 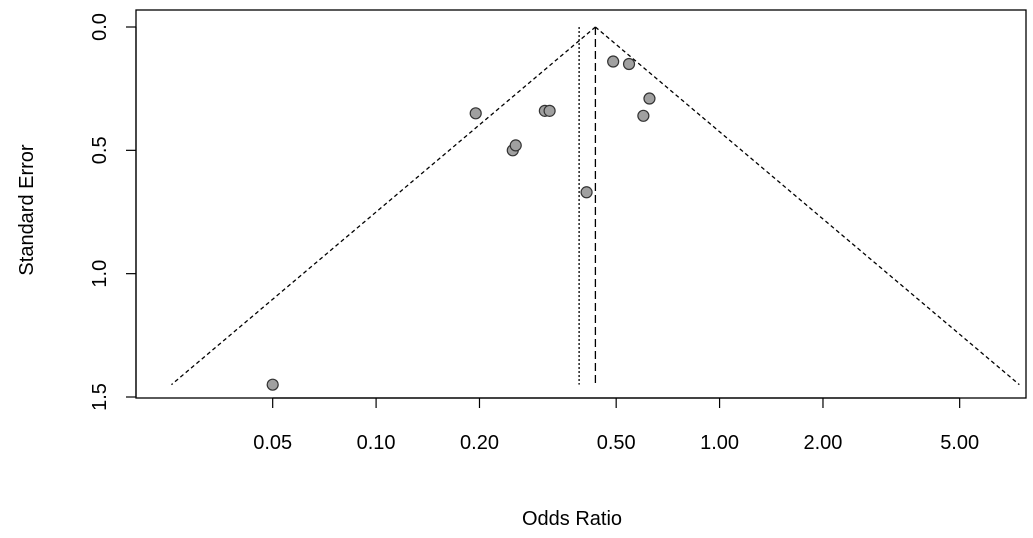 What do you see at coordinates (616, 443) in the screenshot?
I see `x-tick-label: 0.50` at bounding box center [616, 443].